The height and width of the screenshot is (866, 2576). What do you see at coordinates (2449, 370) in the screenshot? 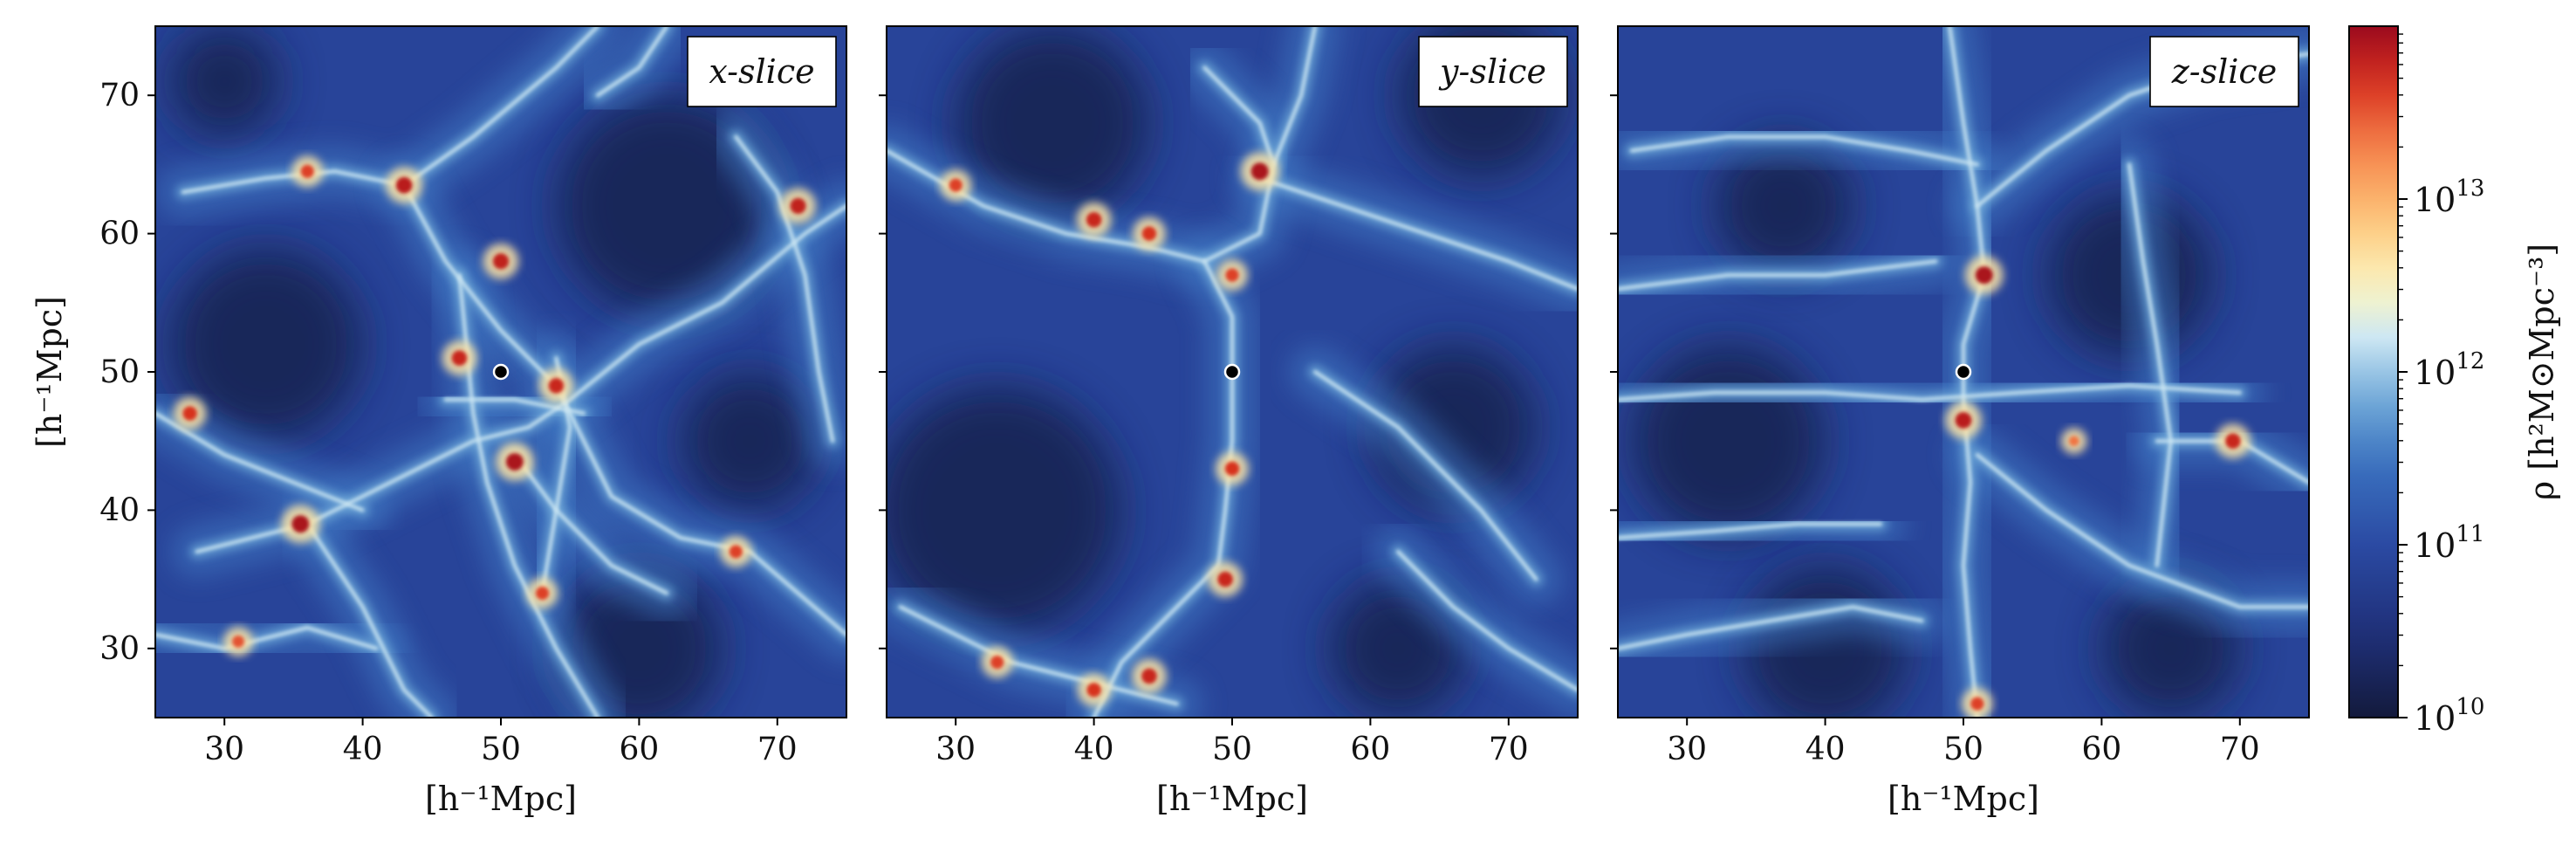
I see `colorbar-tick-label: 1012` at bounding box center [2449, 370].